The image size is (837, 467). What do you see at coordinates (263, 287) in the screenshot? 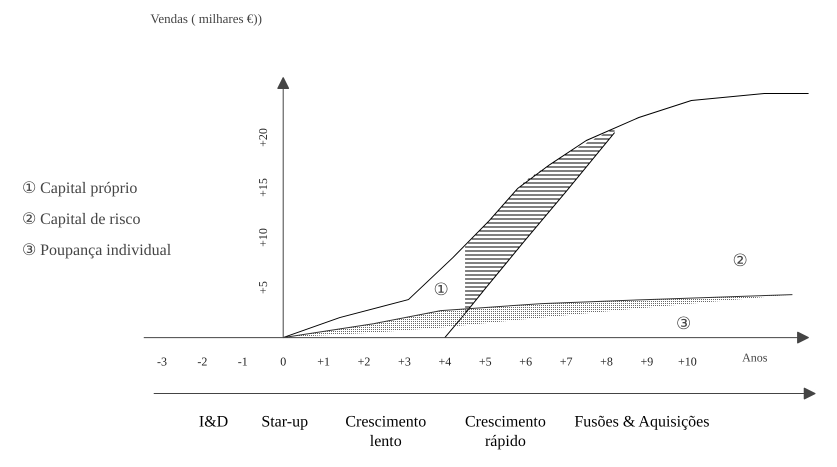
I see `y-tick-label: +5` at bounding box center [263, 287].